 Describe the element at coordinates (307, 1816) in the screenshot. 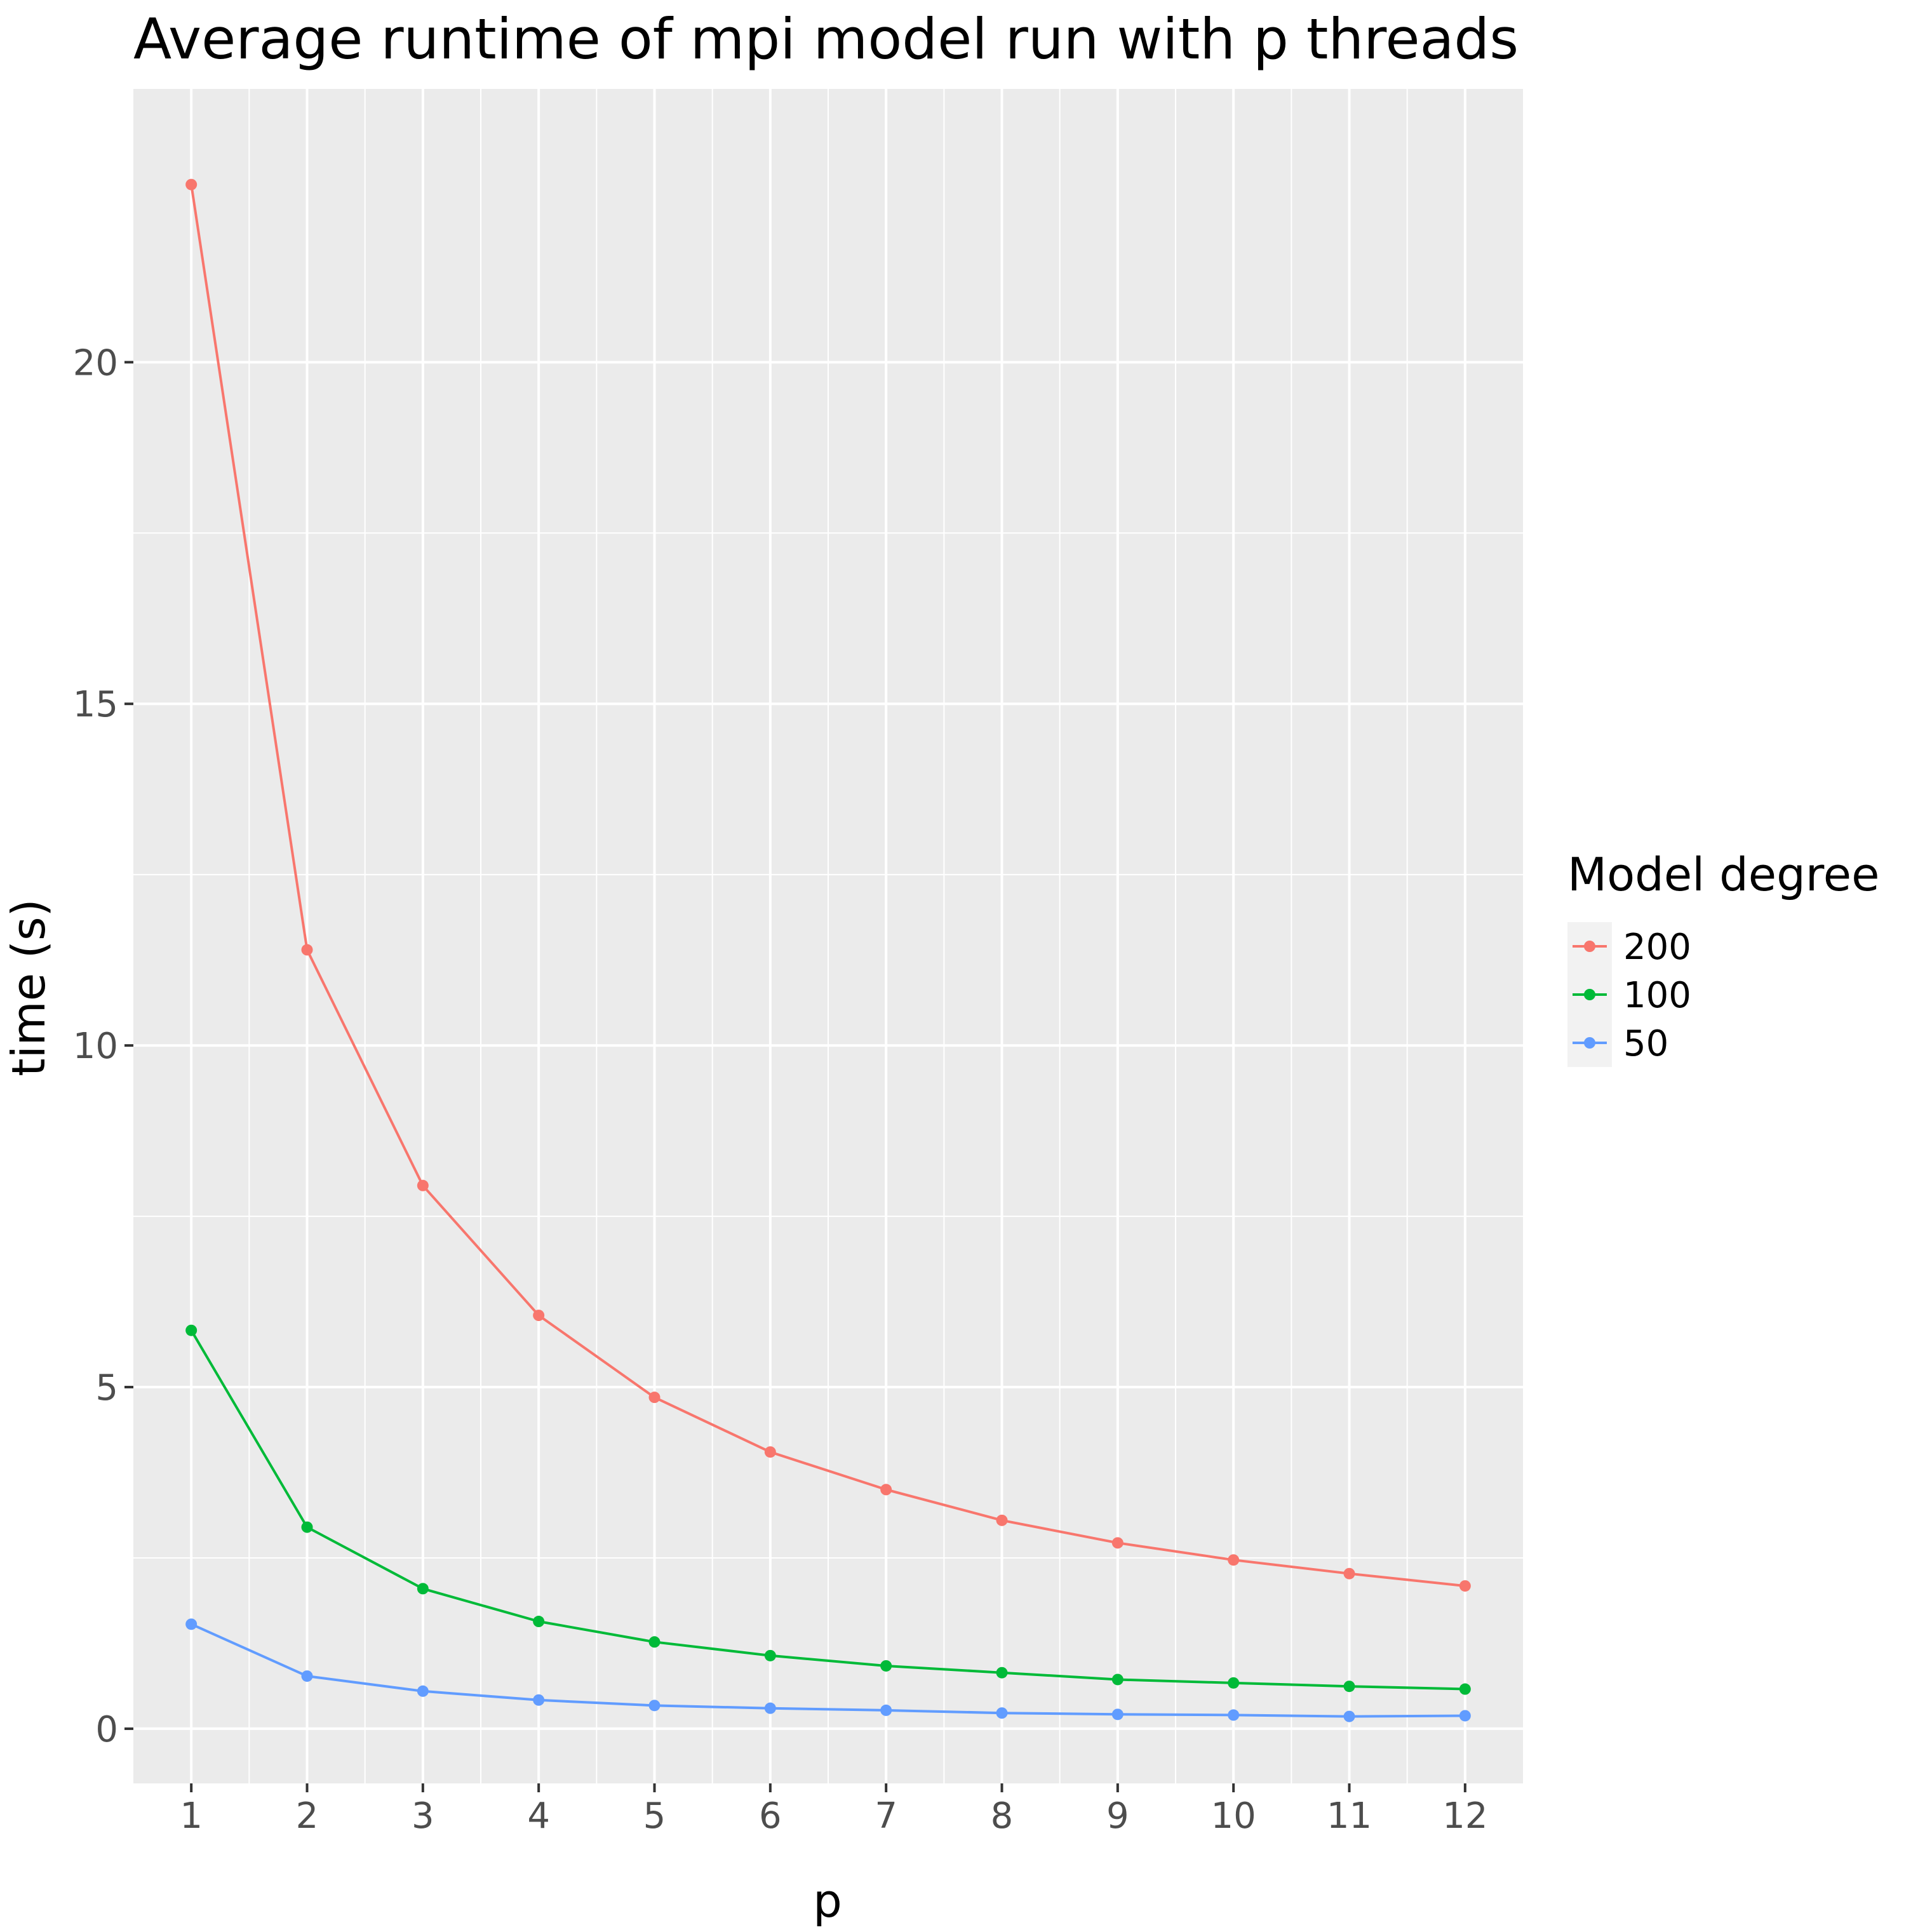

I see `x-tick-label: 2` at that location.